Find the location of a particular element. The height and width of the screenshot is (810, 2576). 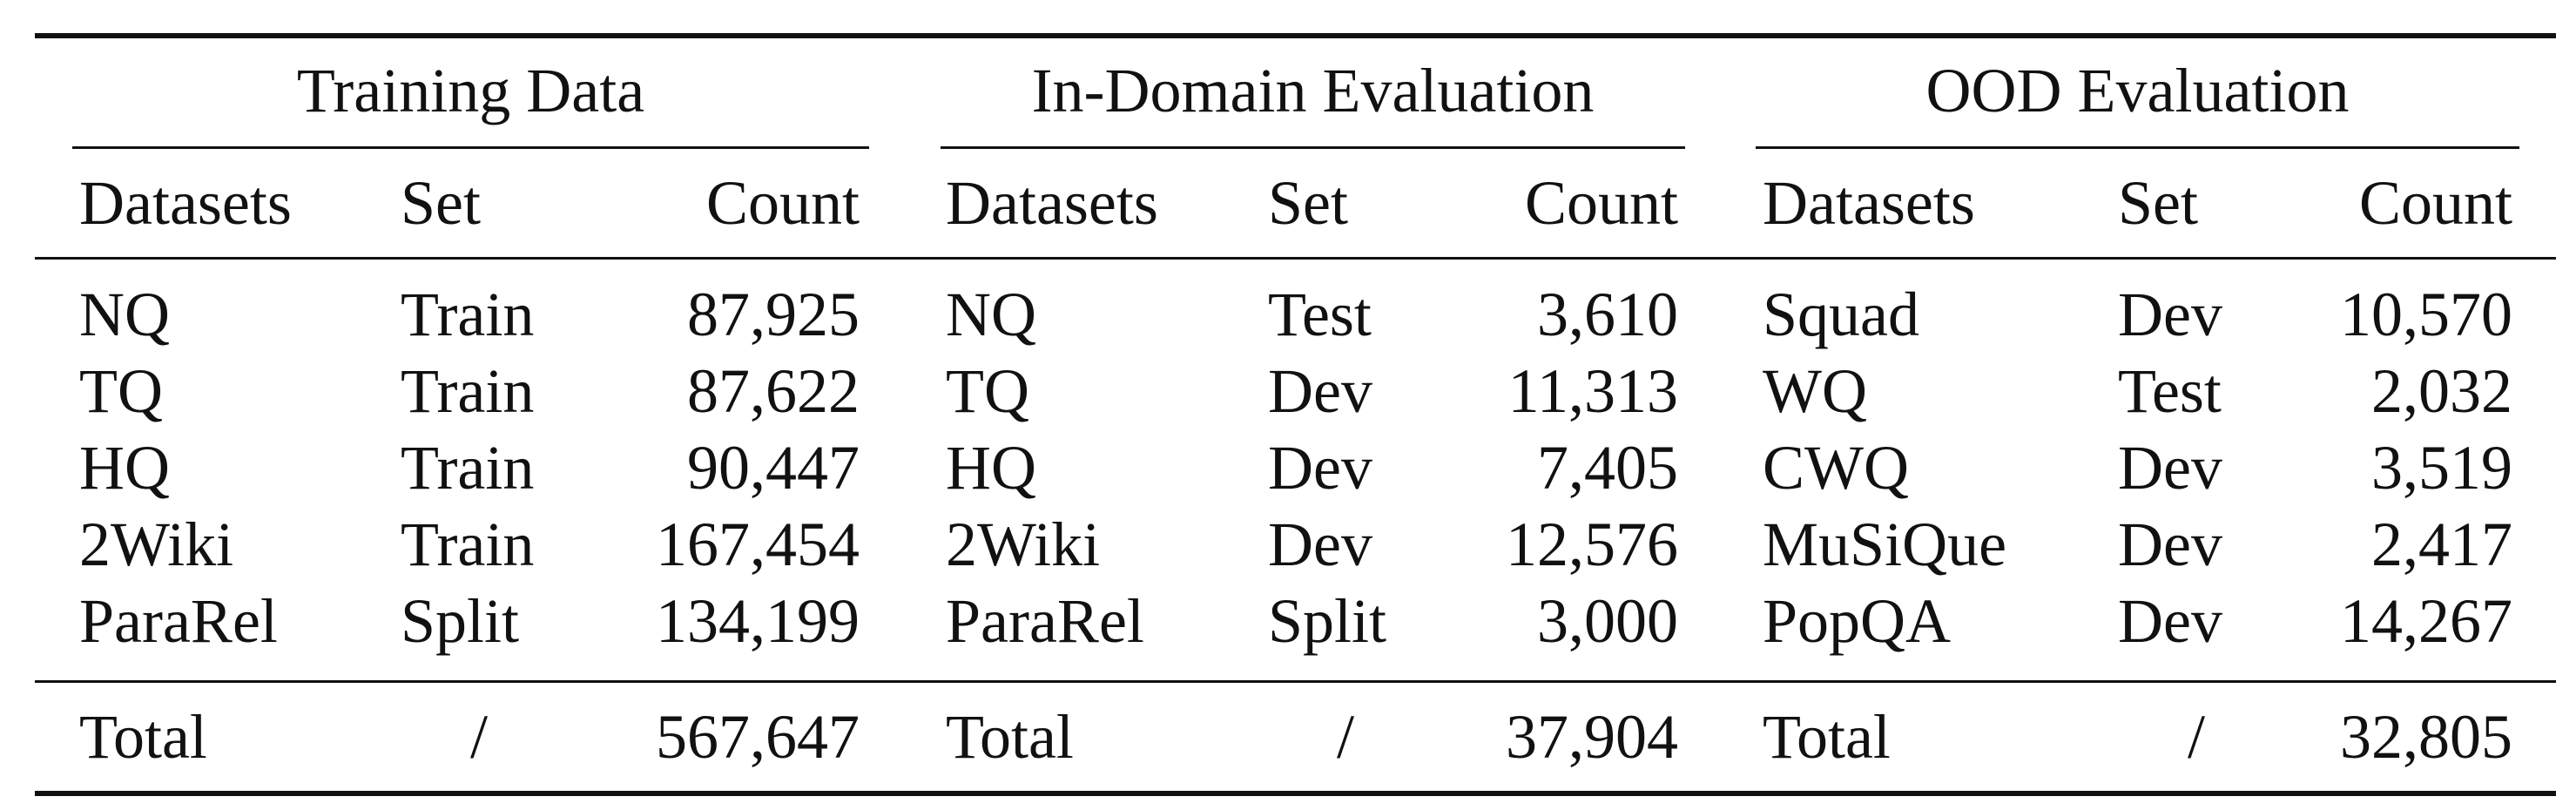

group-rule-ood is located at coordinates (2138, 147).